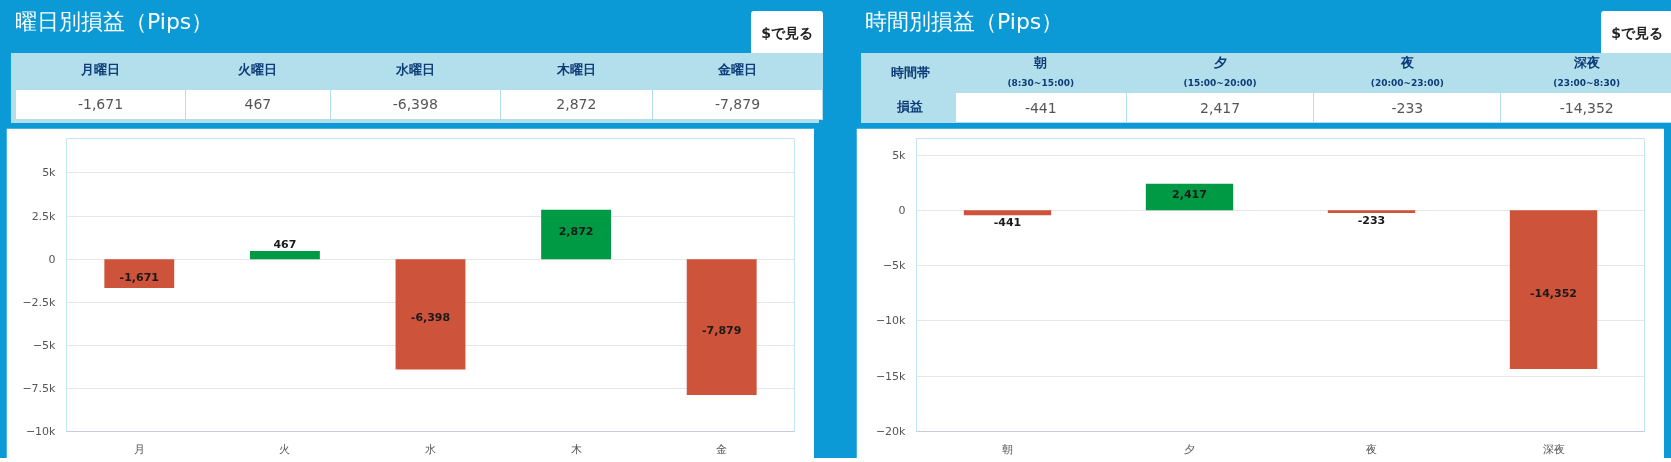 This screenshot has height=462, width=1671. What do you see at coordinates (964, 21) in the screenshot?
I see `chart-title: 時間別損益（Pips）` at bounding box center [964, 21].